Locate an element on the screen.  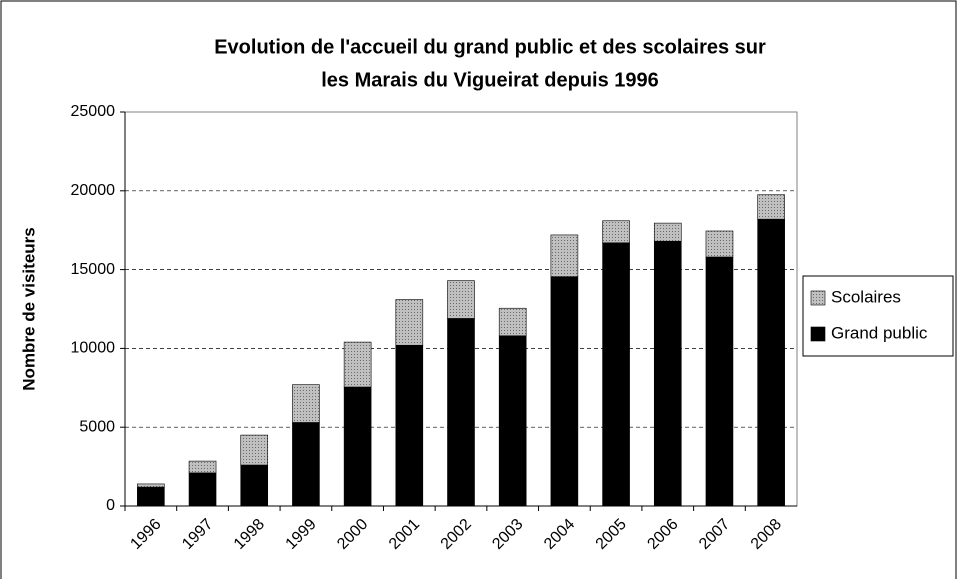
chart-title: les Marais du Vigueirat depuis 1996 is located at coordinates (490, 80).